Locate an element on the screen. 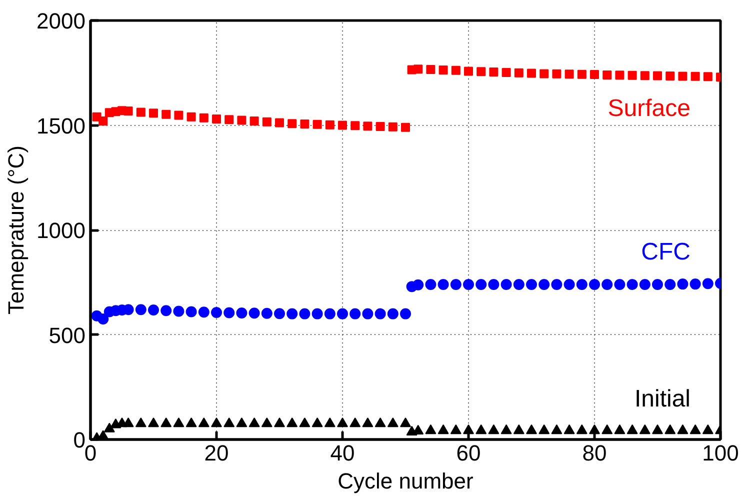  x-axis-title: Cycle number is located at coordinates (406, 481).